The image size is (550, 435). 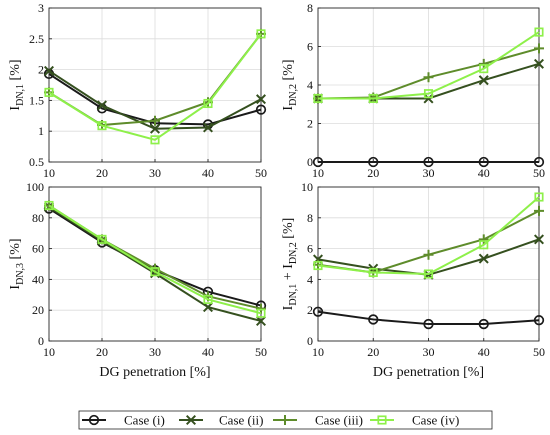 What do you see at coordinates (17, 263) in the screenshot?
I see `y-axis-label: IDN,3 [%]` at bounding box center [17, 263].